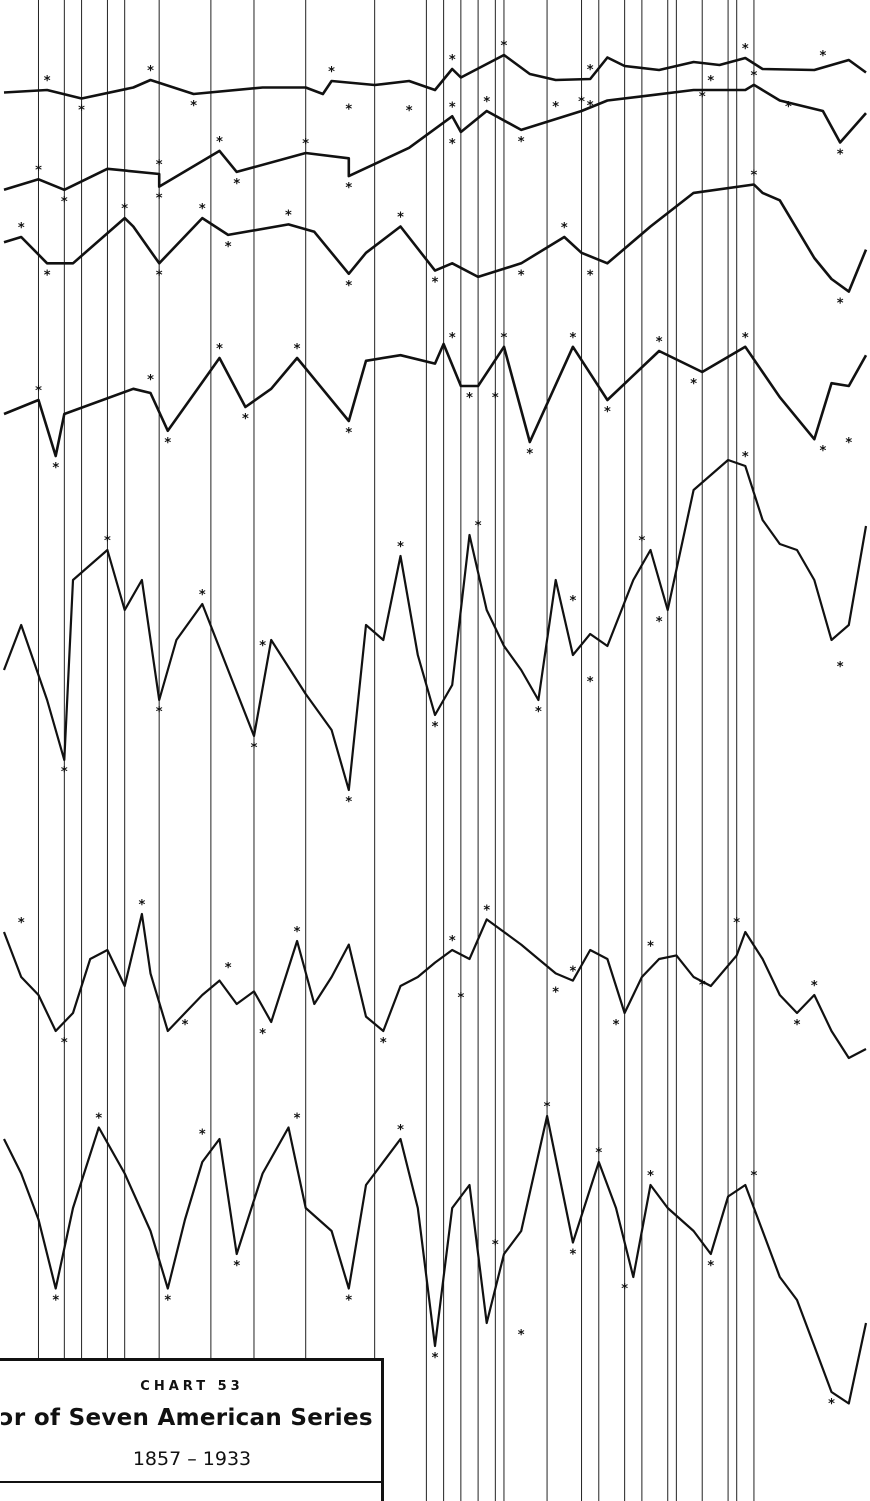 The image size is (870, 1501). What do you see at coordinates (236, 1266) in the screenshot?
I see `series-7-trough-mark-2: *` at bounding box center [236, 1266].